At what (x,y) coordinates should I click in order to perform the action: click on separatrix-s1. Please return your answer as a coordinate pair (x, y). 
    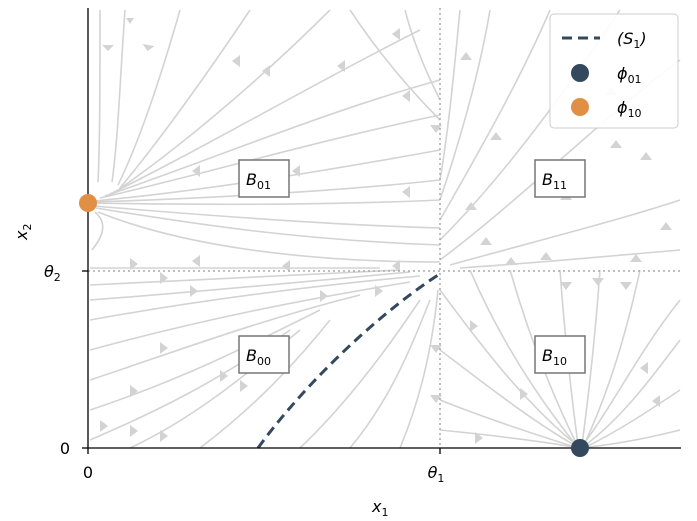
    Looking at the image, I should click on (347, 361).